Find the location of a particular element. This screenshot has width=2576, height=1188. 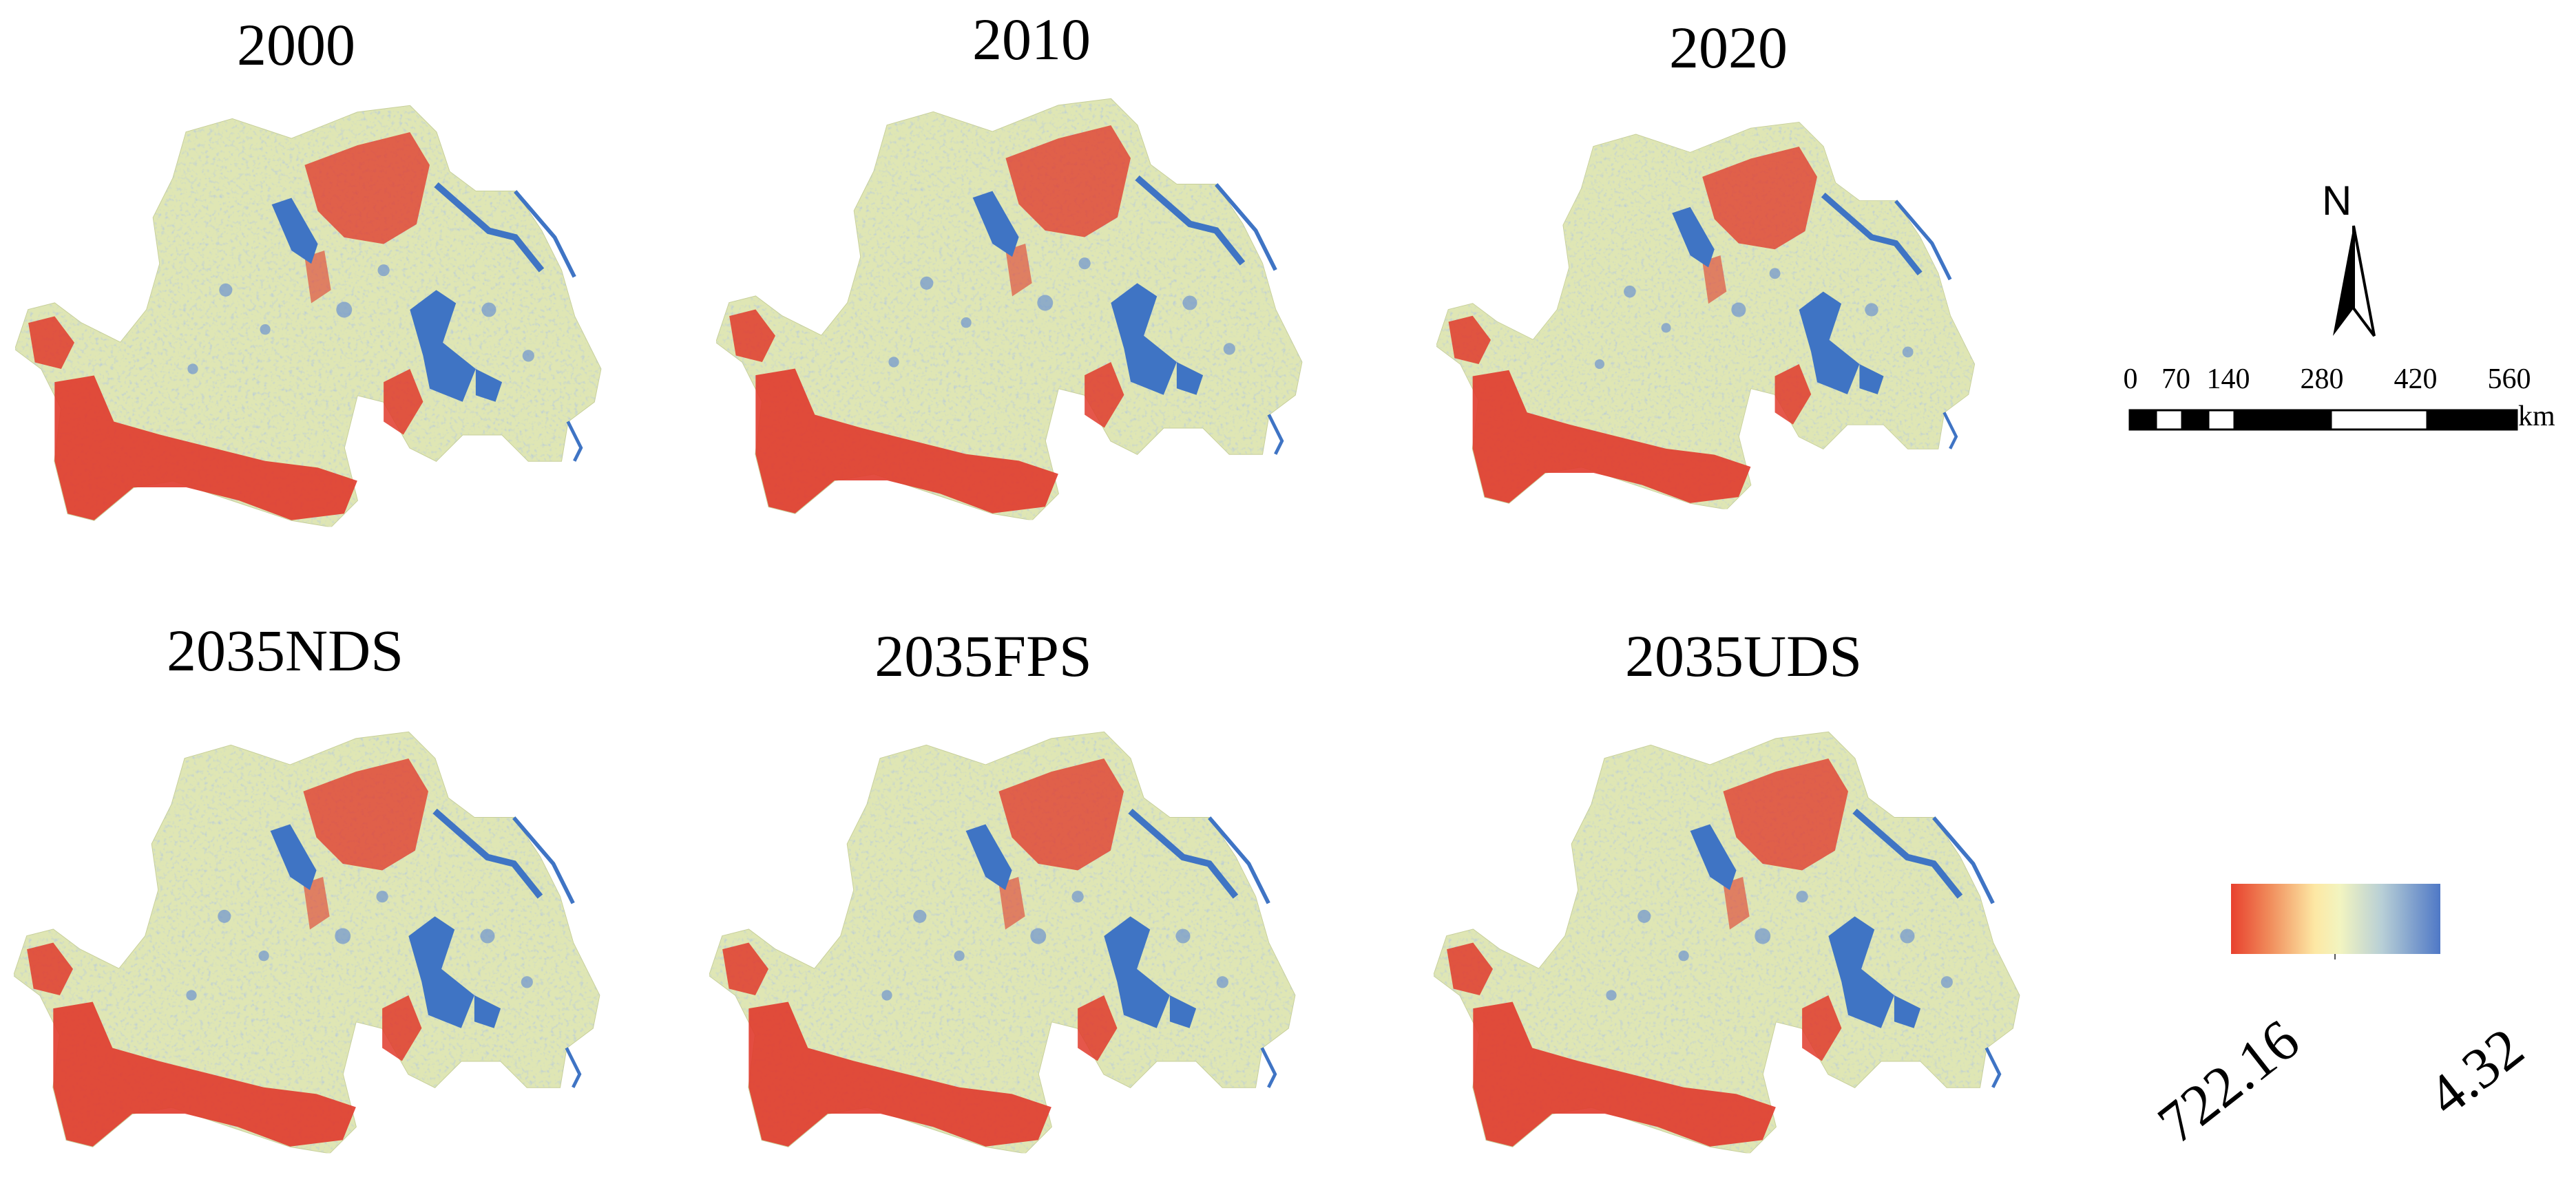

scale-tick-label: 70 is located at coordinates (2175, 379).